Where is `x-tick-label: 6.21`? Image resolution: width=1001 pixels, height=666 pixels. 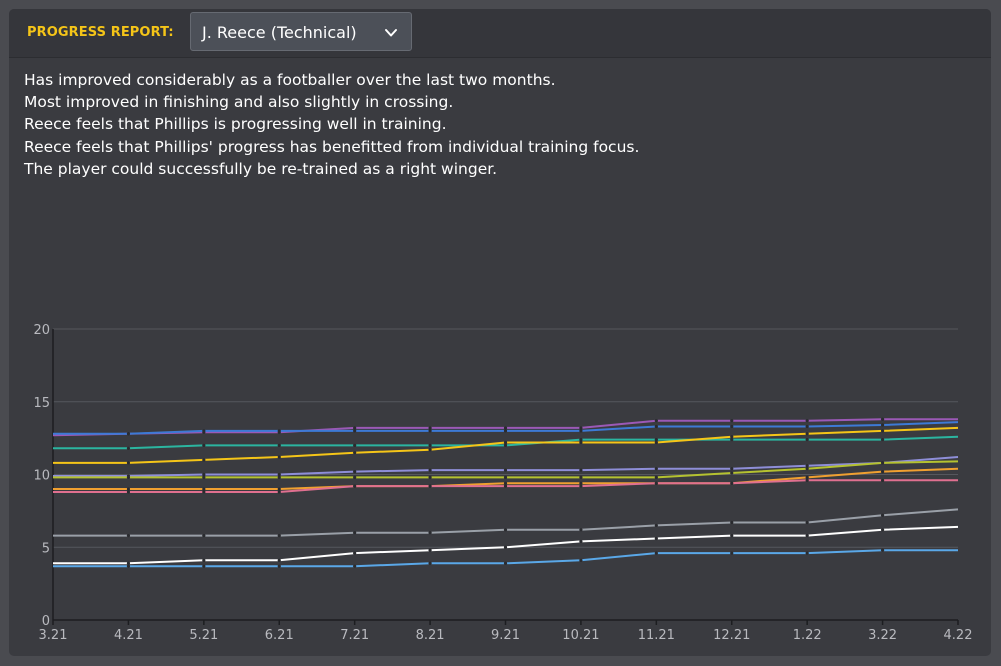
x-tick-label: 6.21 is located at coordinates (279, 635).